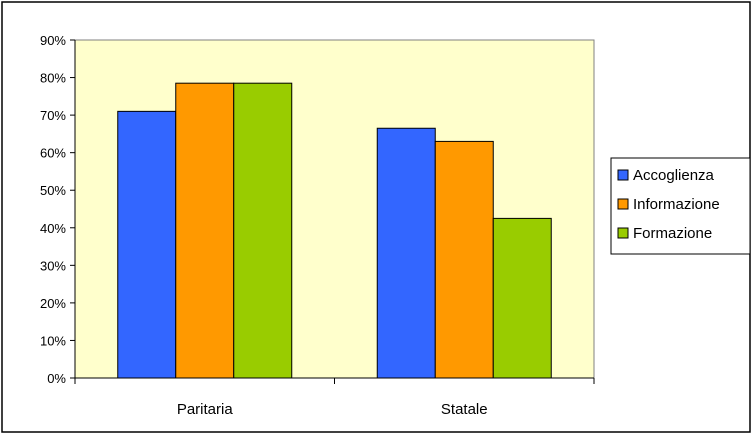  I want to click on x-axis-labels: Paritaria Statale, so click(332, 409).